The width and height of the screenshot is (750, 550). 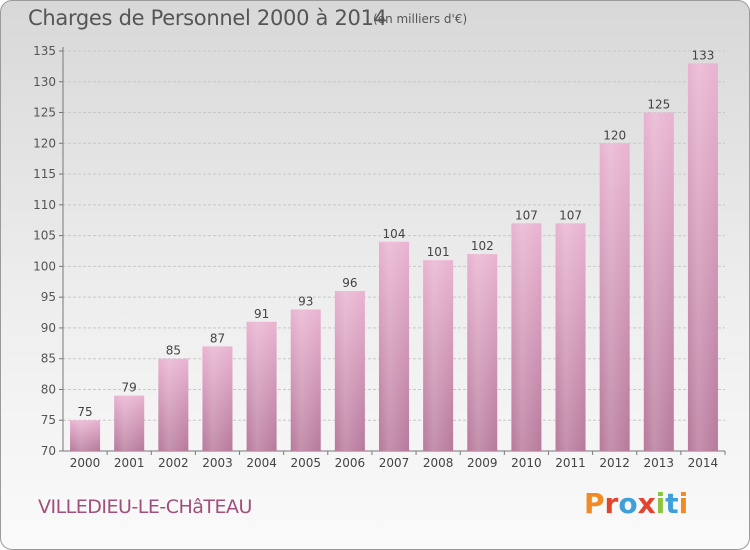 I want to click on x-tick-label-2009: 2009, so click(x=482, y=463).